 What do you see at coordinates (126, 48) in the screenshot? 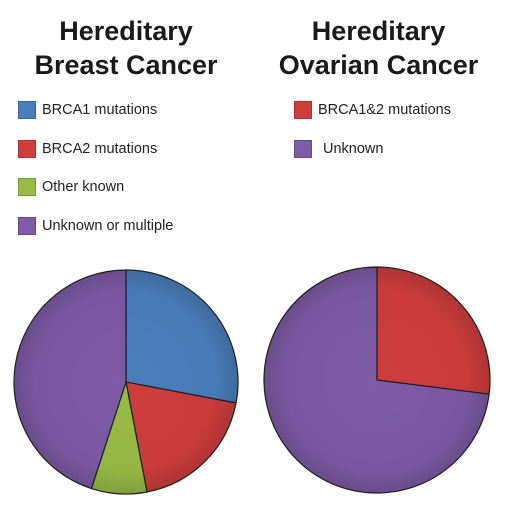
I see `breast-cancer-title: Hereditary Breast Cancer` at bounding box center [126, 48].